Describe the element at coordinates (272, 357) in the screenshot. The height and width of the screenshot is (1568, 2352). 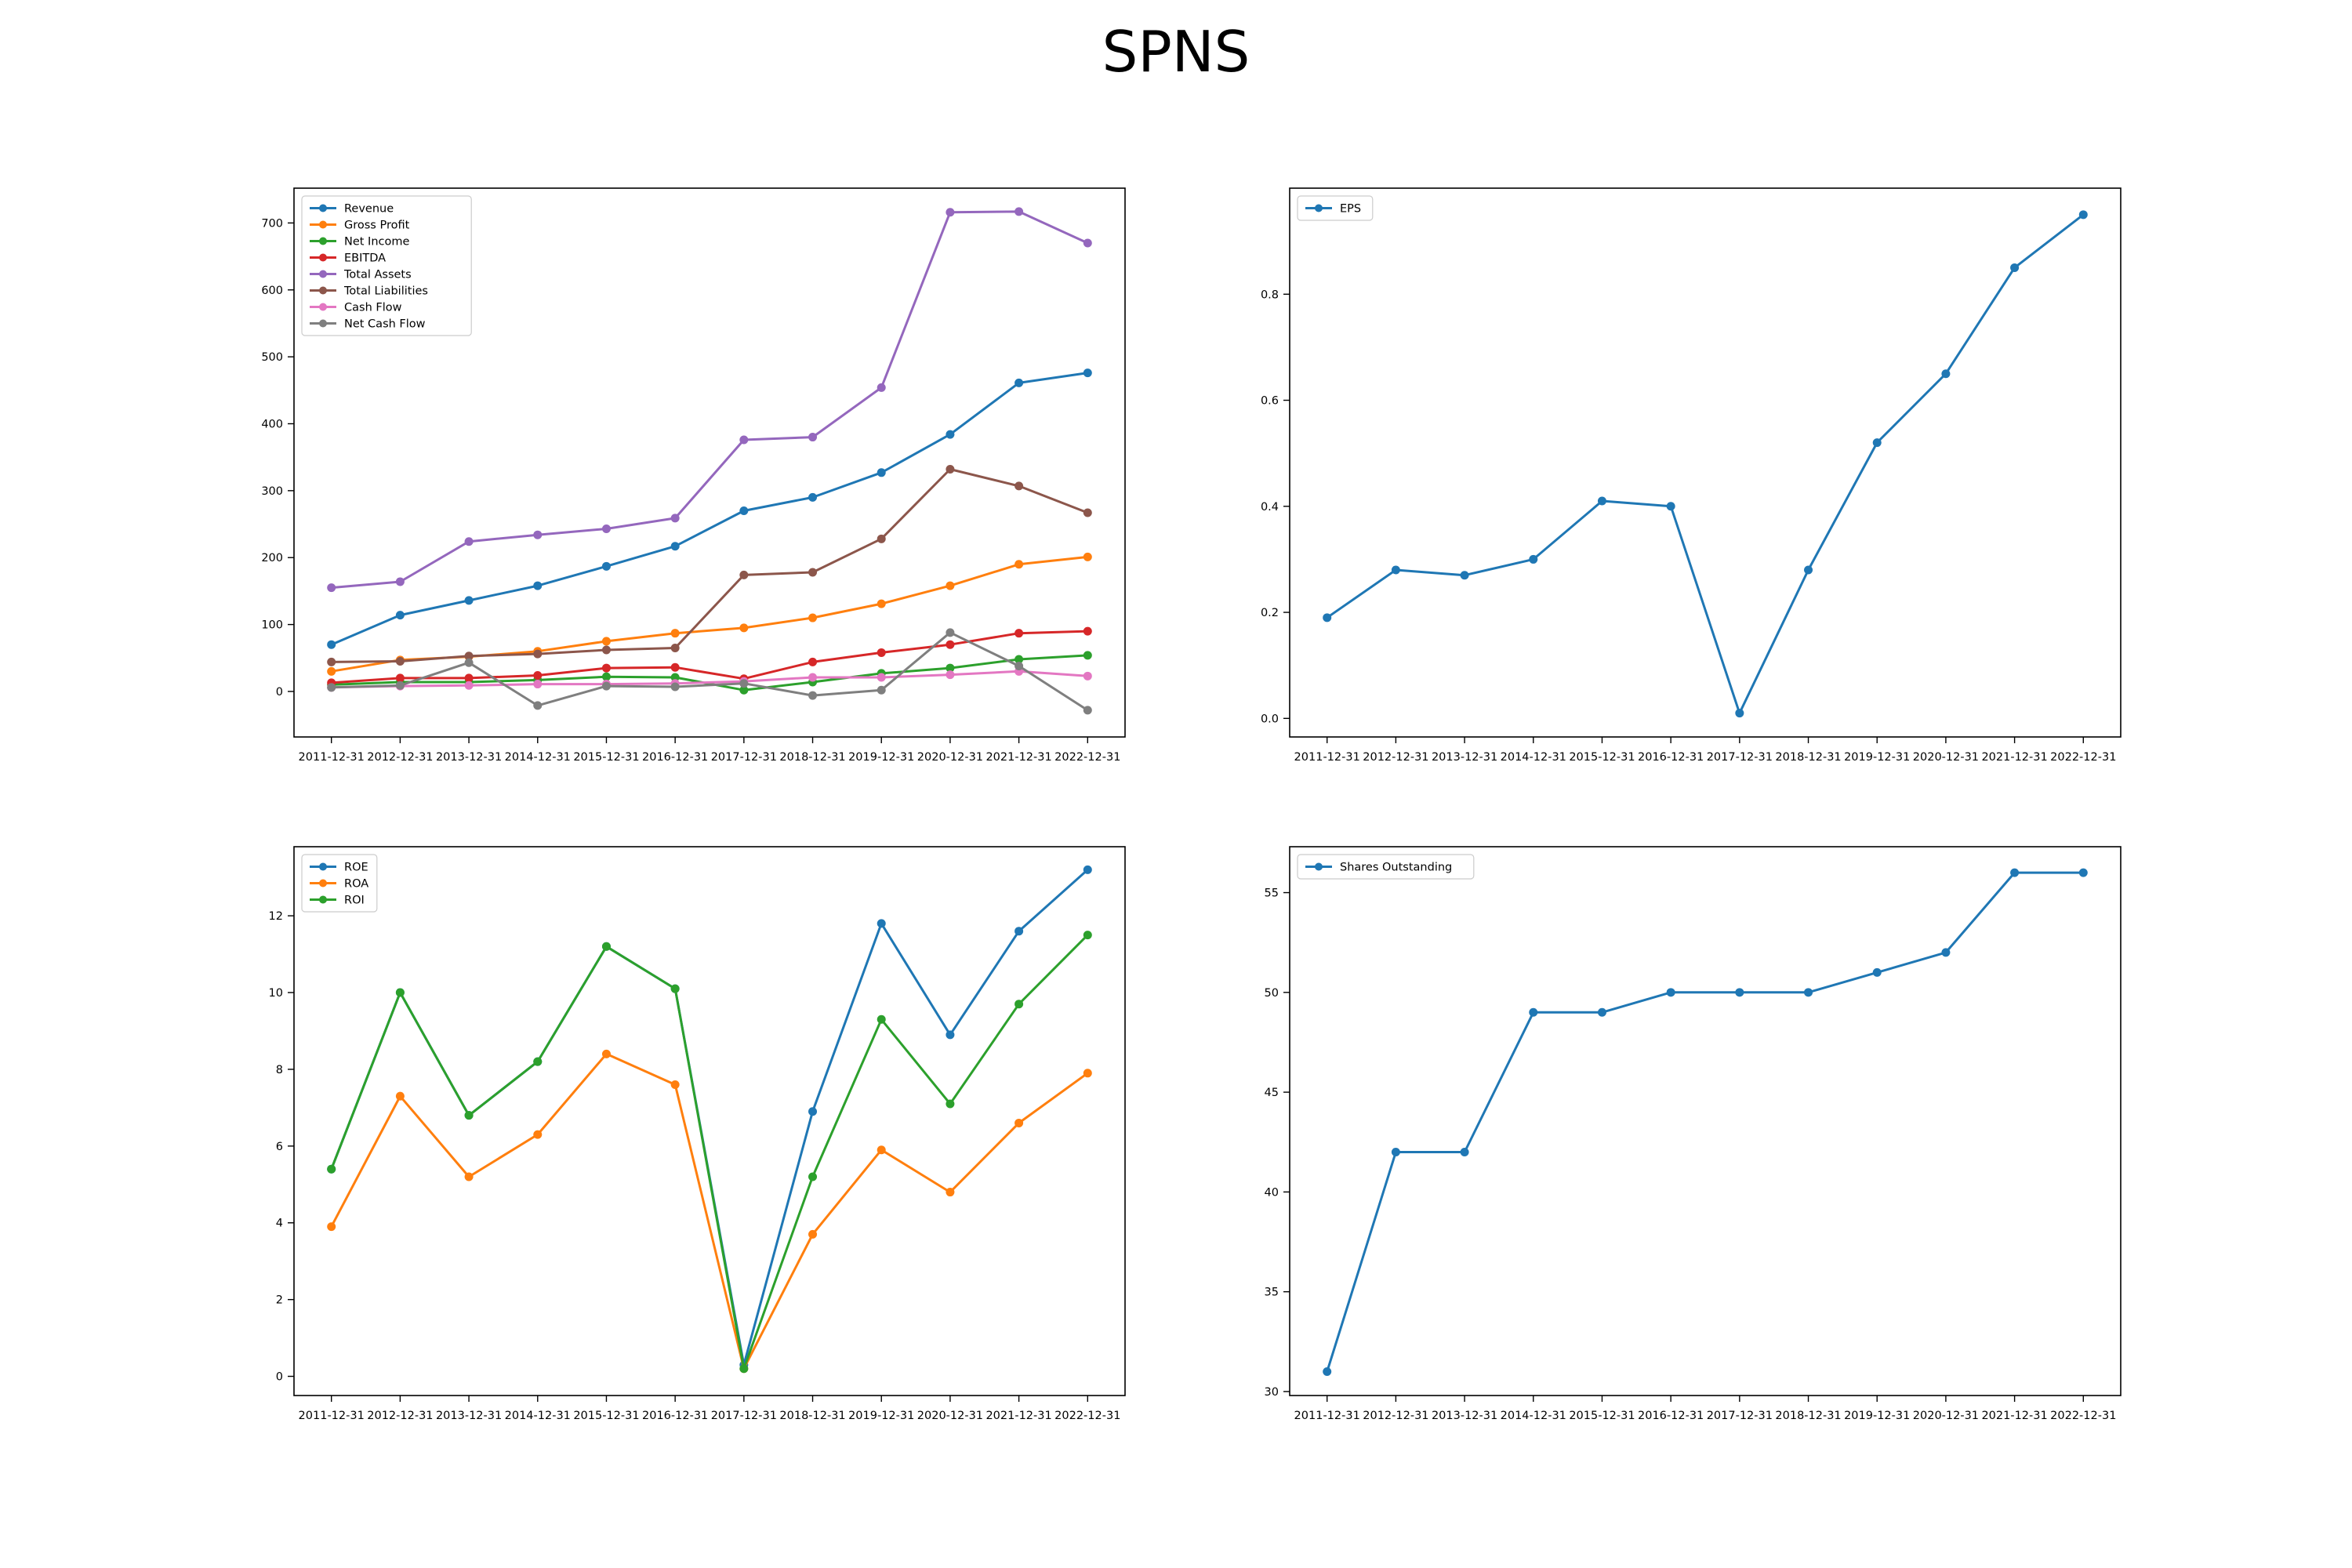
I see `y-tick-label: 500` at that location.